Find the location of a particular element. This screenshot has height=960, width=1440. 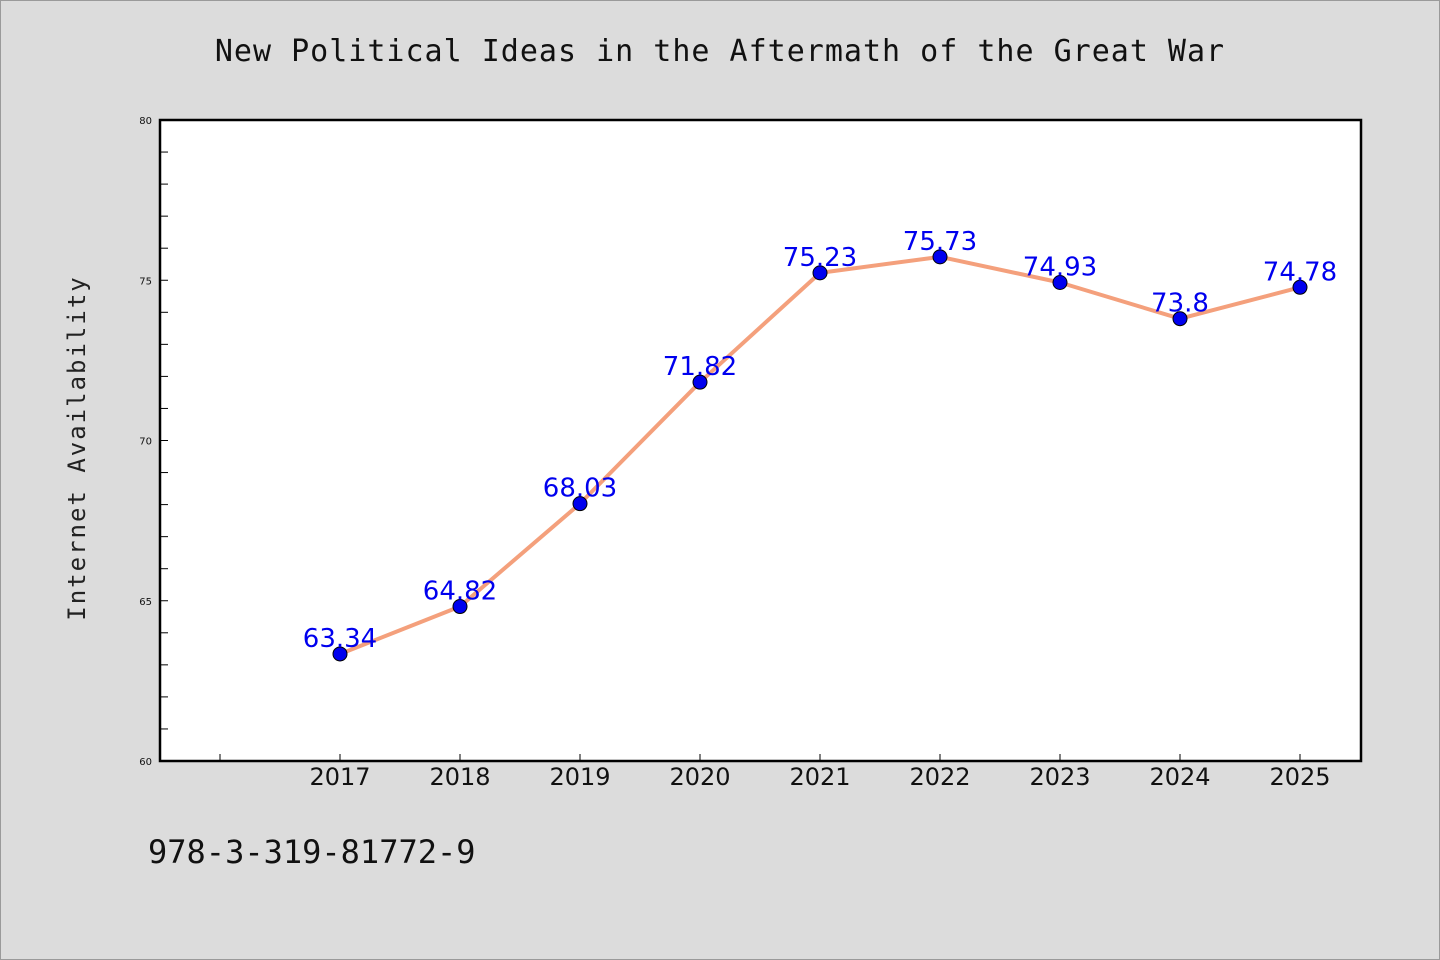

data-label: 71.82 is located at coordinates (700, 367).